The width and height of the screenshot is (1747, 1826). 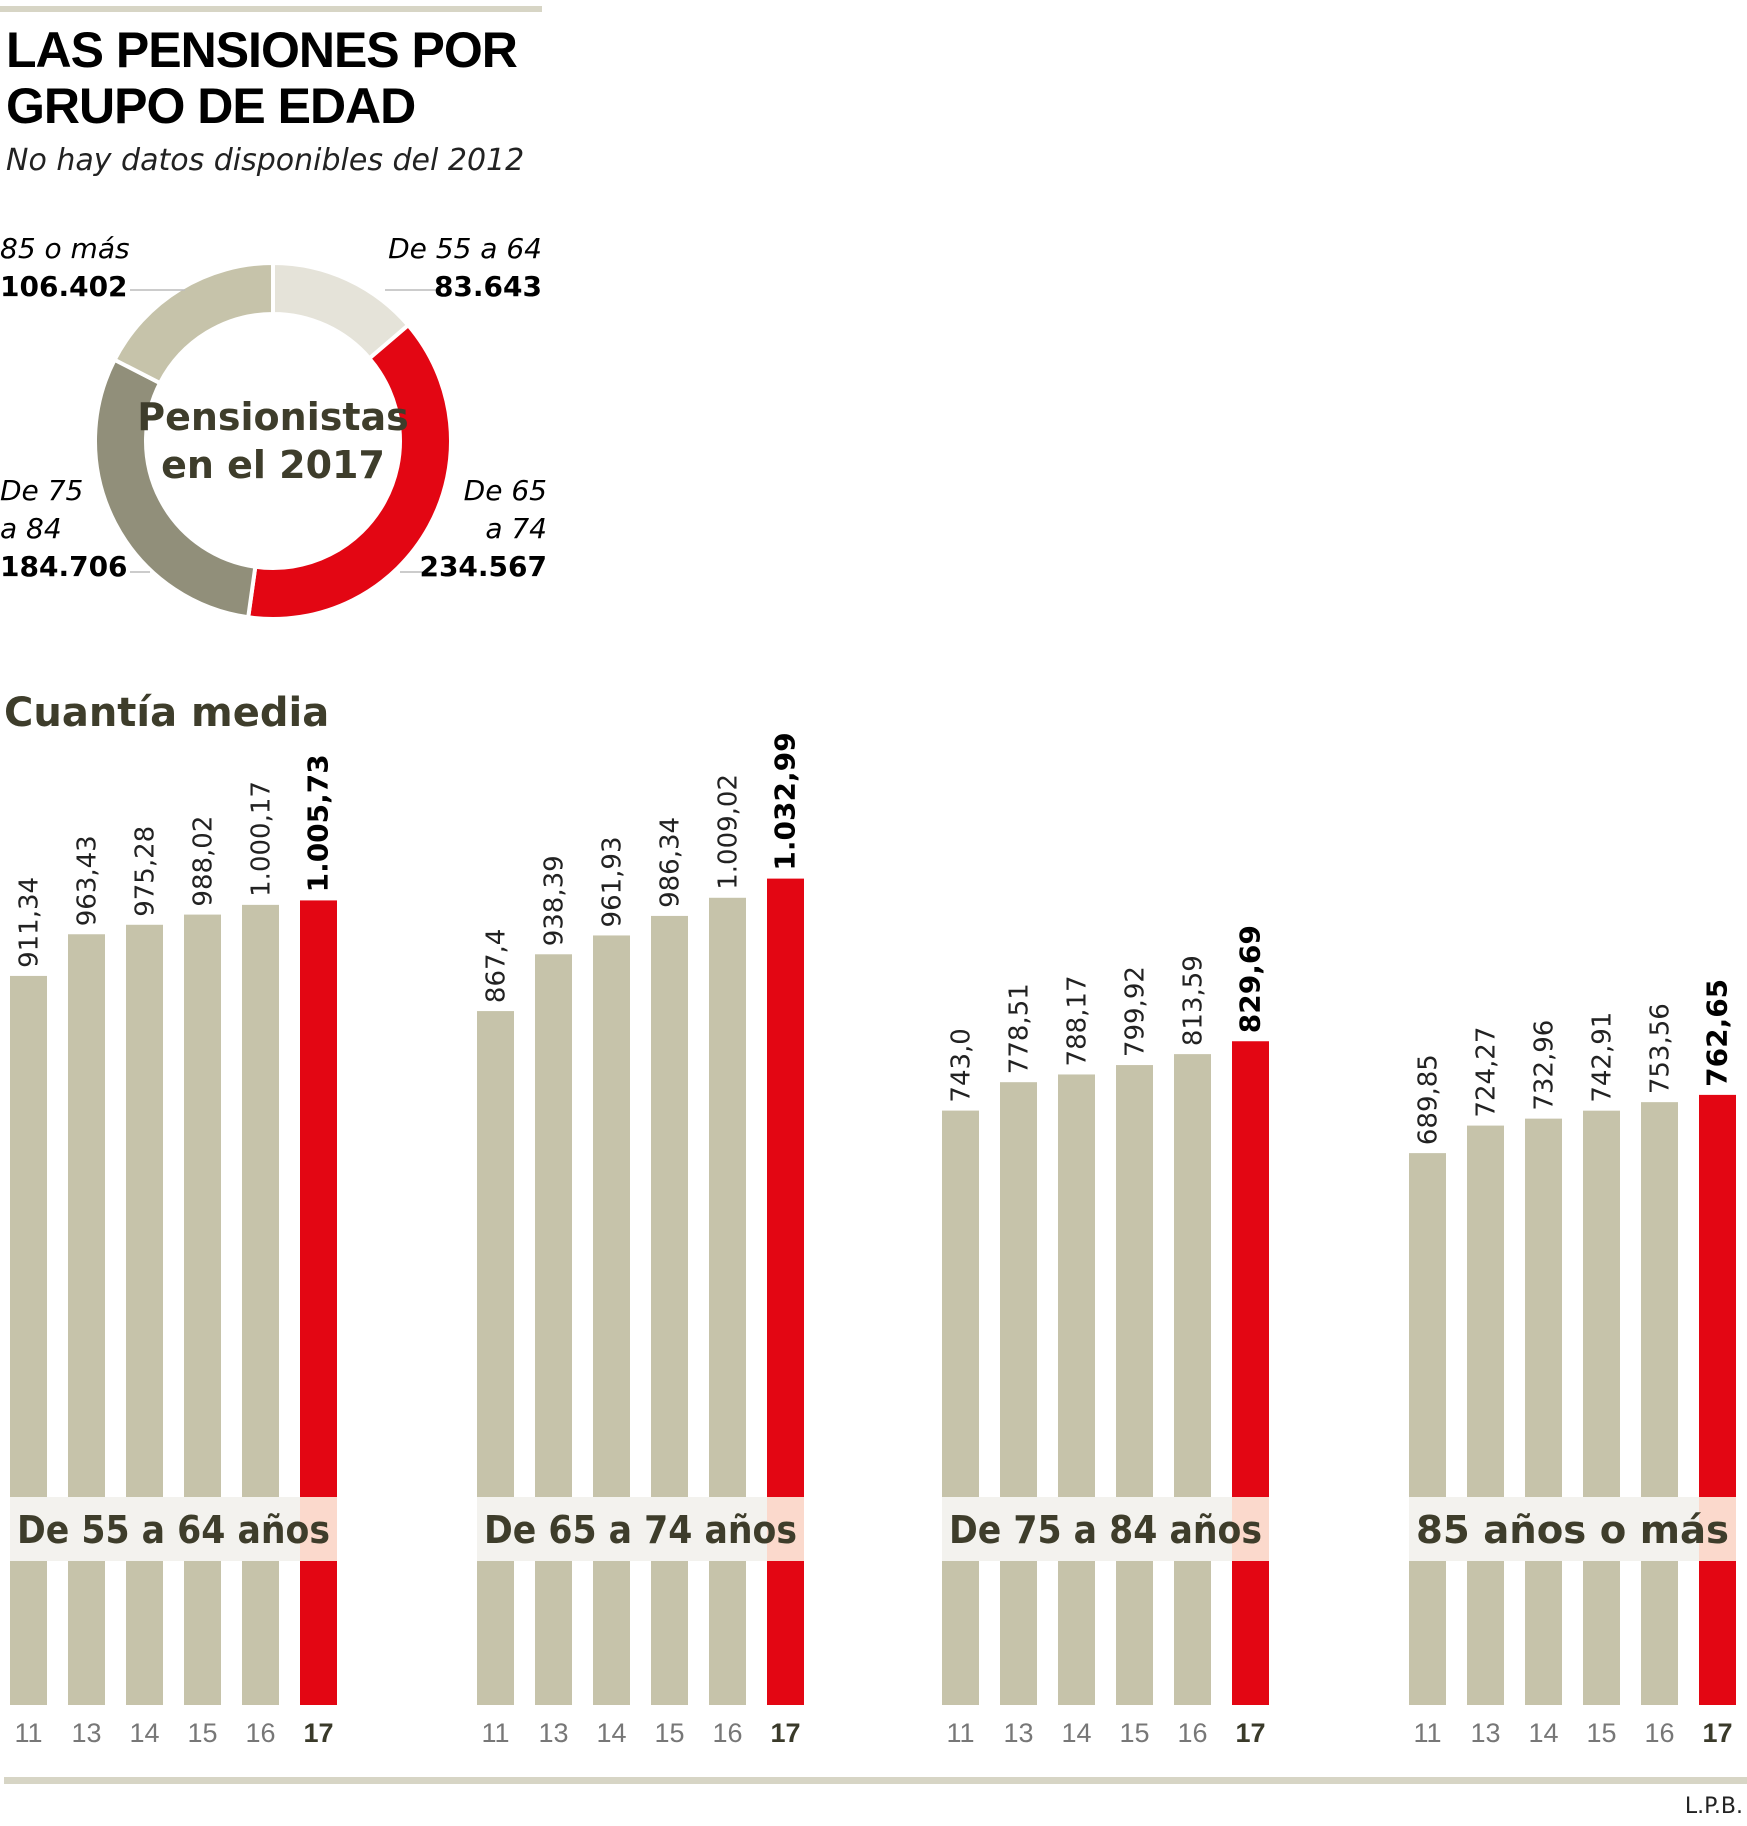 What do you see at coordinates (273, 417) in the screenshot?
I see `donut-center-label: Pensionistas` at bounding box center [273, 417].